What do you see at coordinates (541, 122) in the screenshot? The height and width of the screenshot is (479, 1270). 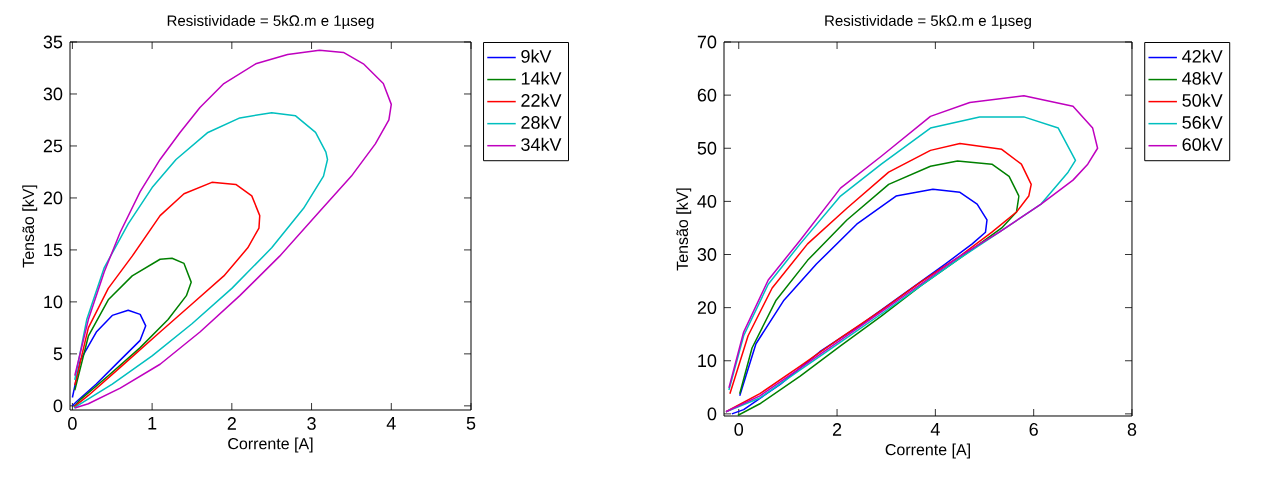 I see `legend-label: 28kV` at bounding box center [541, 122].